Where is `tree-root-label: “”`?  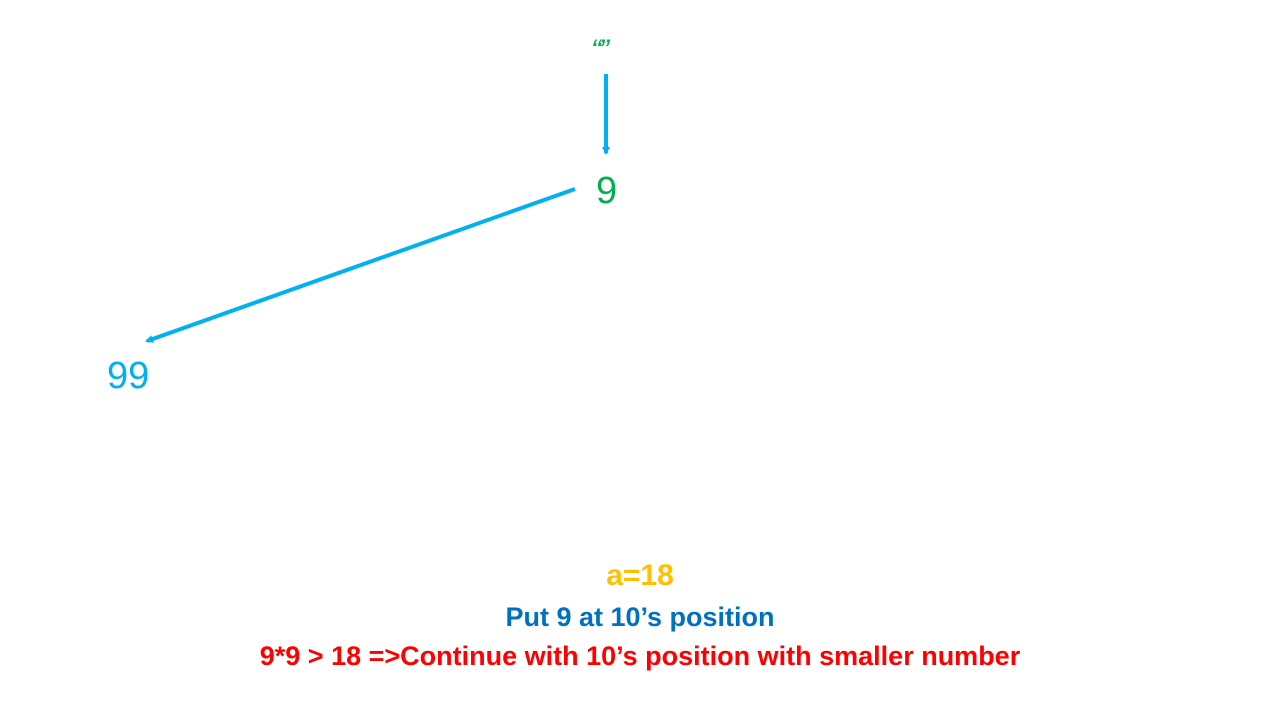 tree-root-label: “” is located at coordinates (600, 50).